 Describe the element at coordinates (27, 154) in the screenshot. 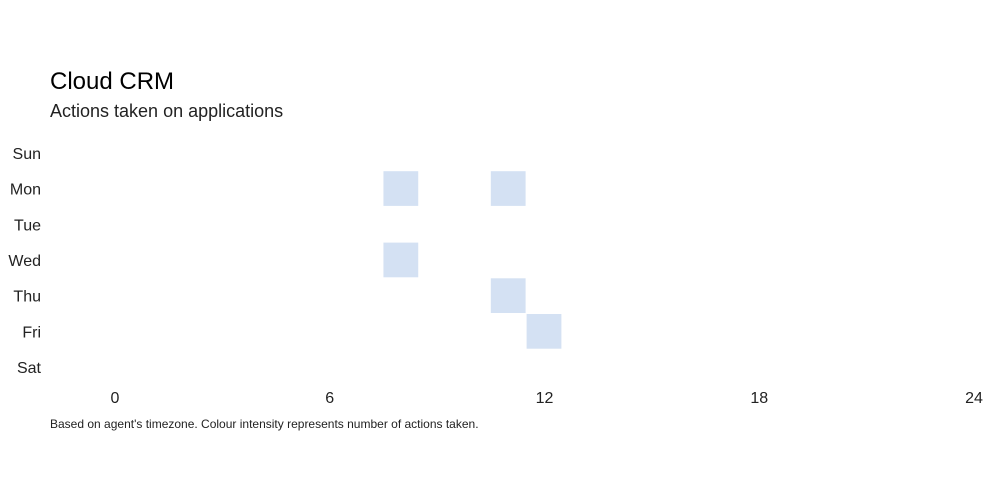

I see `day-label-sun: Sun` at that location.